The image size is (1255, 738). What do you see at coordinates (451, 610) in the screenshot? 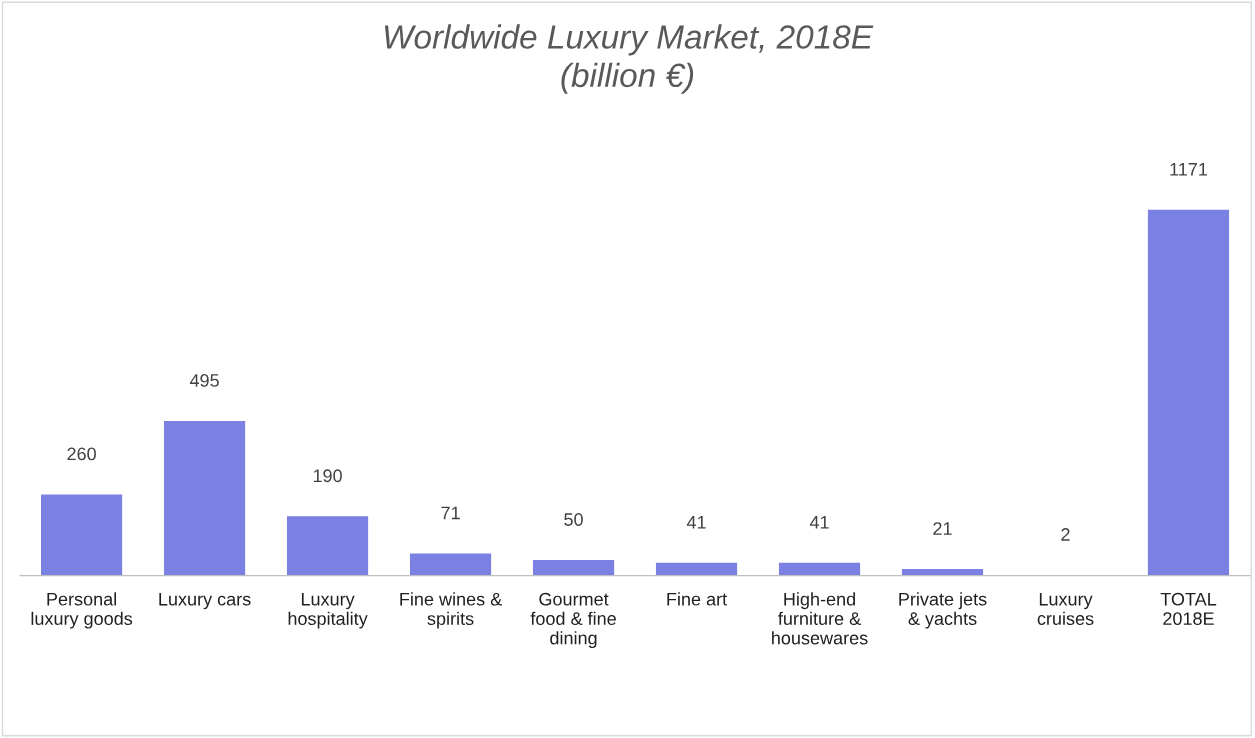
I see `x-tick-label: Fine wines & spirits` at bounding box center [451, 610].